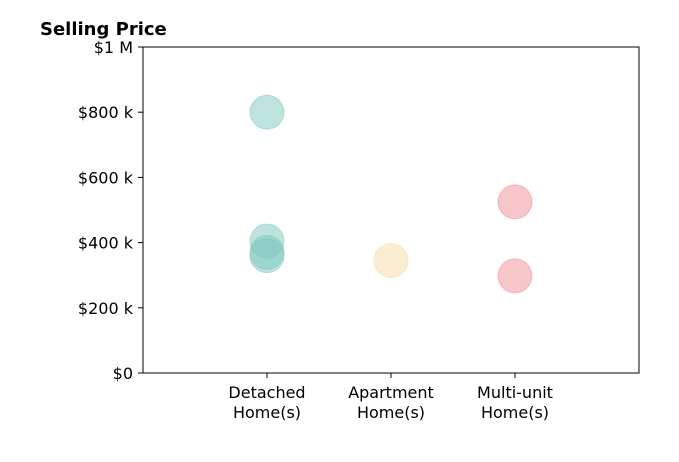  I want to click on y-tick-label: $200 k, so click(106, 308).